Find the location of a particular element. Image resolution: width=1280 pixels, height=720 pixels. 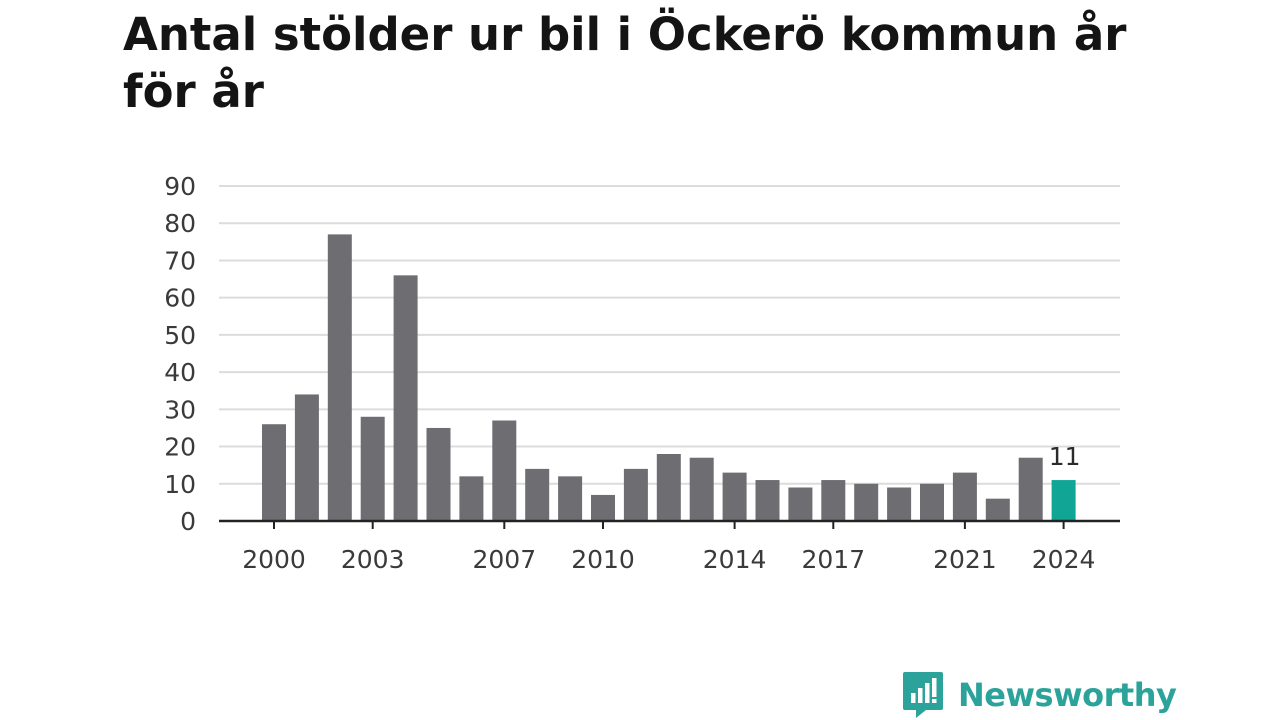

newsworthy-logo: Newsworthy is located at coordinates (1039, 695).